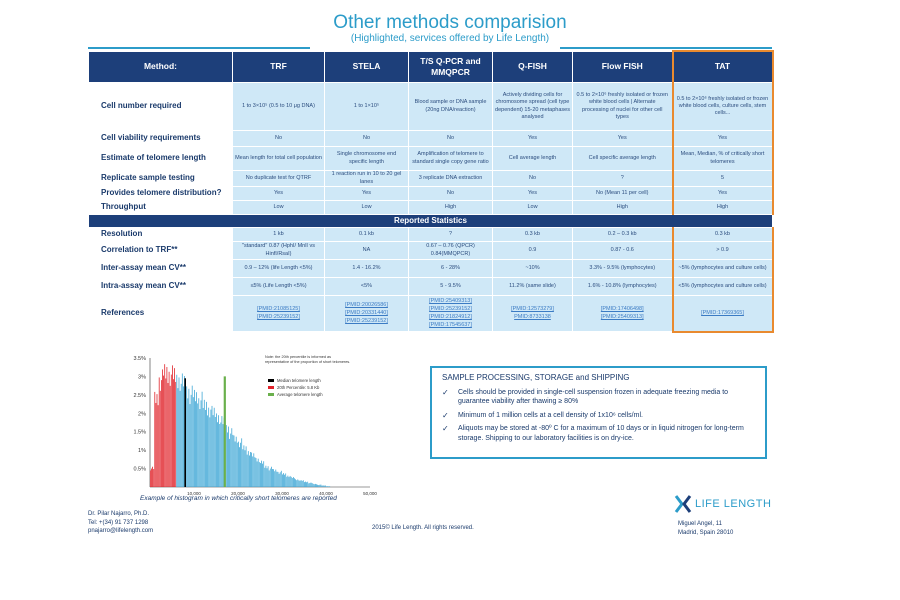  What do you see at coordinates (622, 268) in the screenshot?
I see `table-cell: 3.3% - 9.5% (lymphocytes)` at bounding box center [622, 268].